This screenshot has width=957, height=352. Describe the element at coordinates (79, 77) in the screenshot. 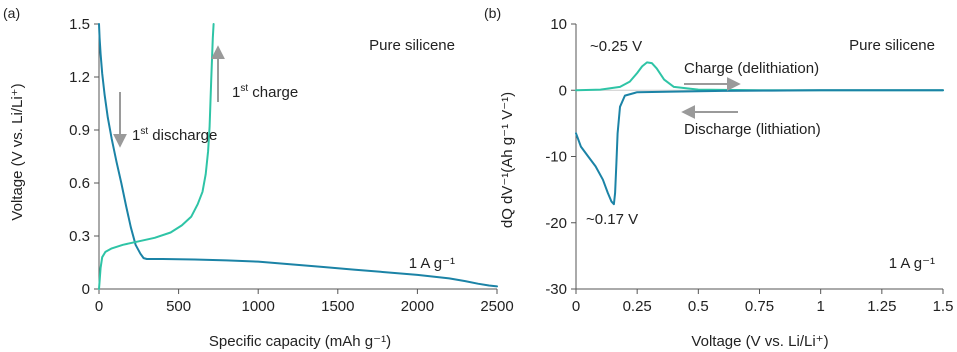

I see `panel-a-y-tick-label: 1.2` at that location.